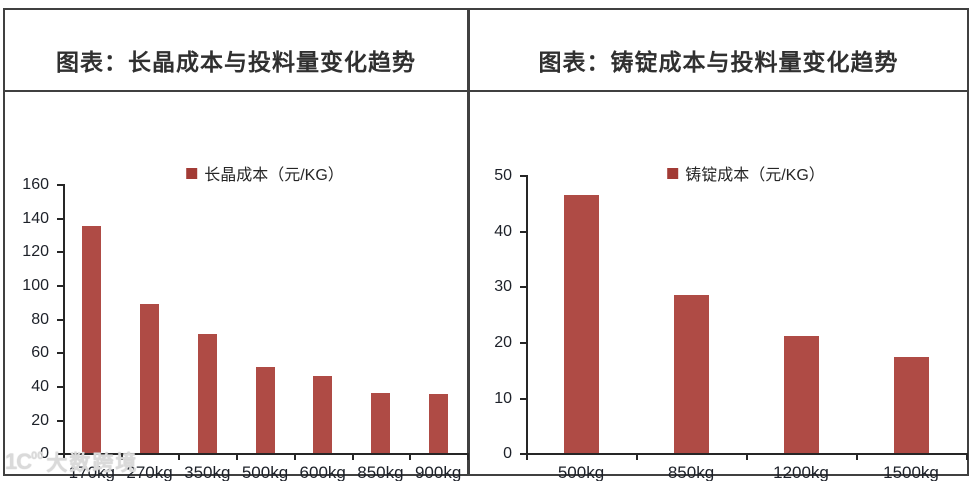  What do you see at coordinates (503, 398) in the screenshot?
I see `y-tick-label: 10` at bounding box center [503, 398].